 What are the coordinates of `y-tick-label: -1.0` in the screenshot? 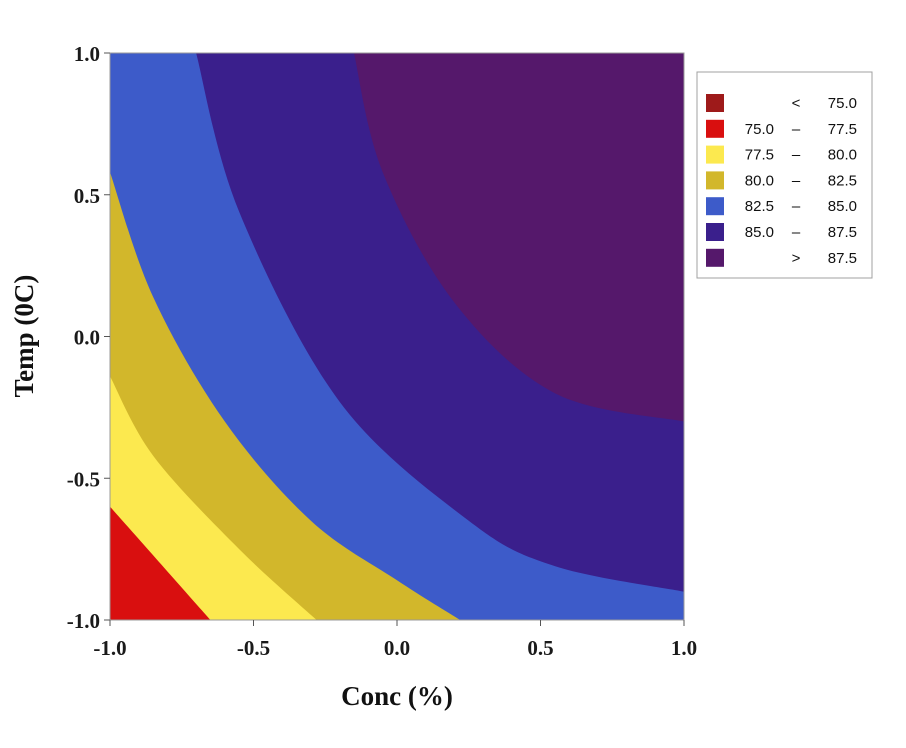 It's located at (83, 621).